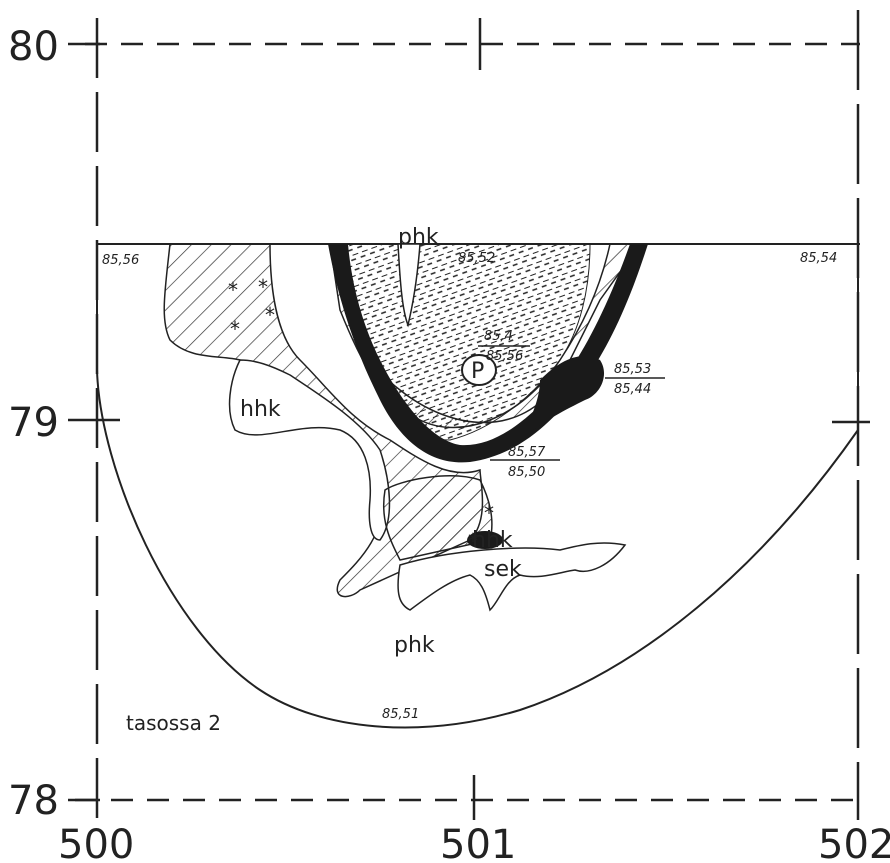  I want to click on p-marker-label: P, so click(477, 371).